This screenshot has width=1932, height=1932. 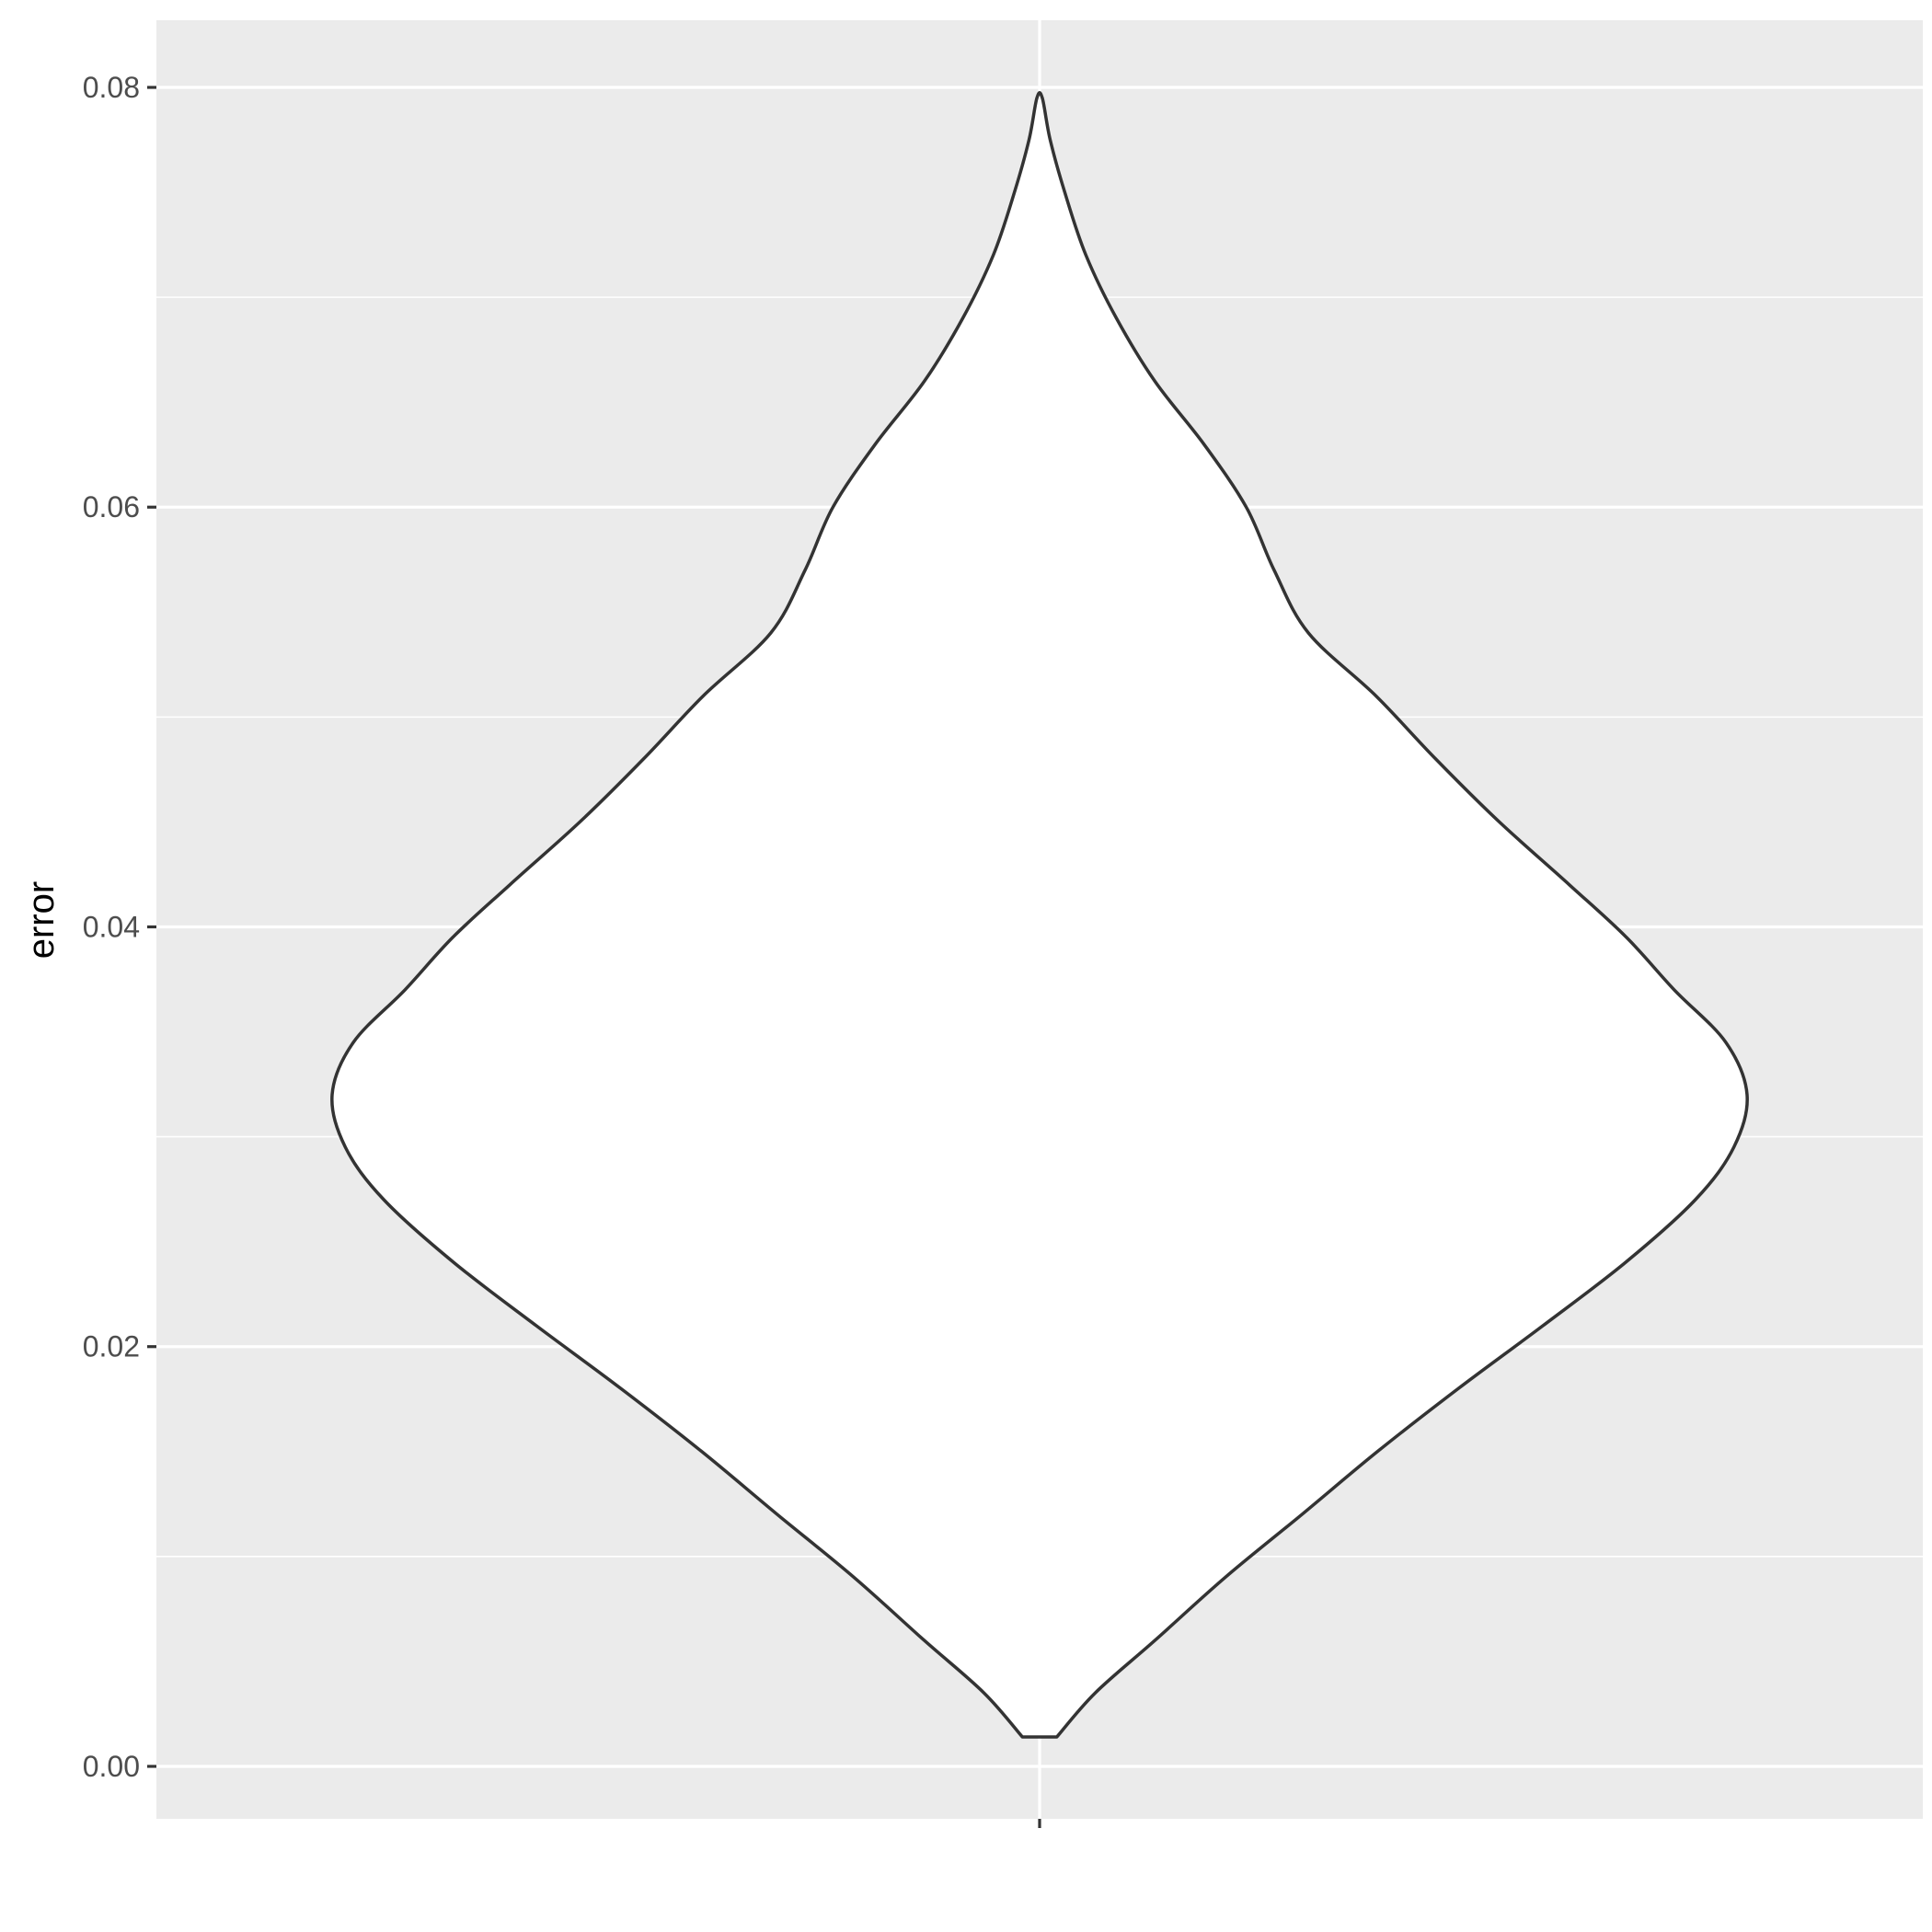 What do you see at coordinates (111, 1346) in the screenshot?
I see `y-tick-label: 0.02` at bounding box center [111, 1346].